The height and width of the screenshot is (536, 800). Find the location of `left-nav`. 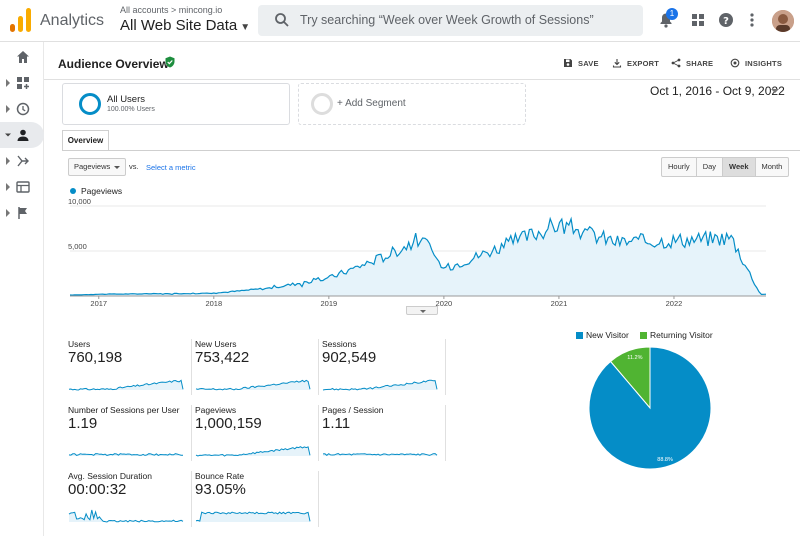

left-nav is located at coordinates (22, 289).